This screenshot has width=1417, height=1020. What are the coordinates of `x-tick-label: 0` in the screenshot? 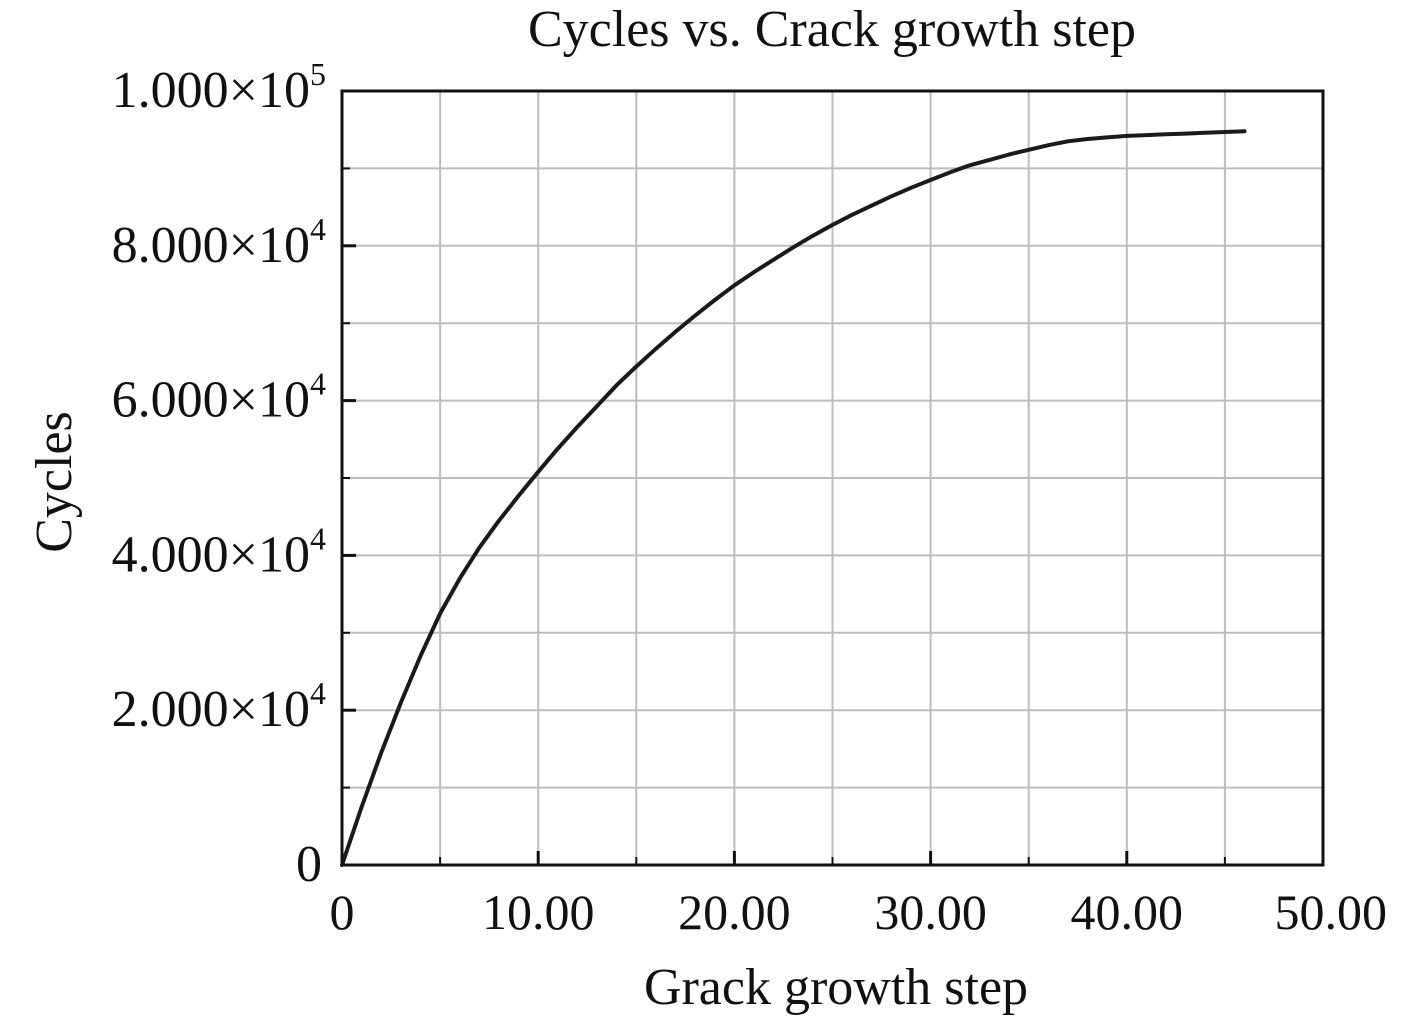 It's located at (342, 912).